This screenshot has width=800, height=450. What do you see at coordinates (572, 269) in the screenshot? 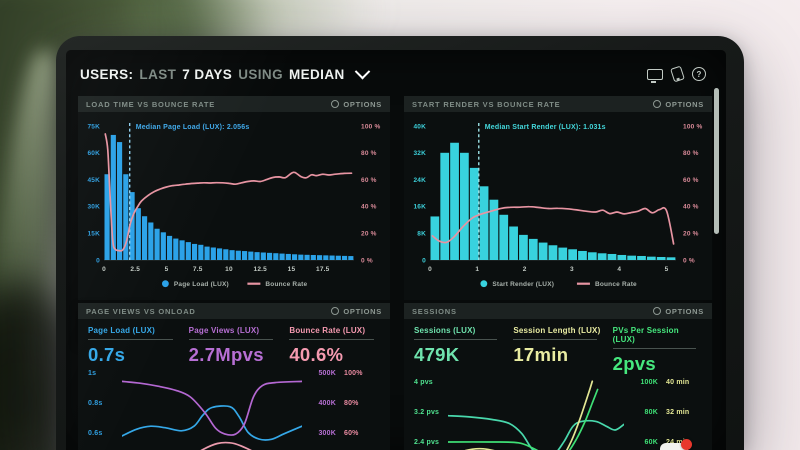
I see `svg-text: 3` at bounding box center [572, 269].